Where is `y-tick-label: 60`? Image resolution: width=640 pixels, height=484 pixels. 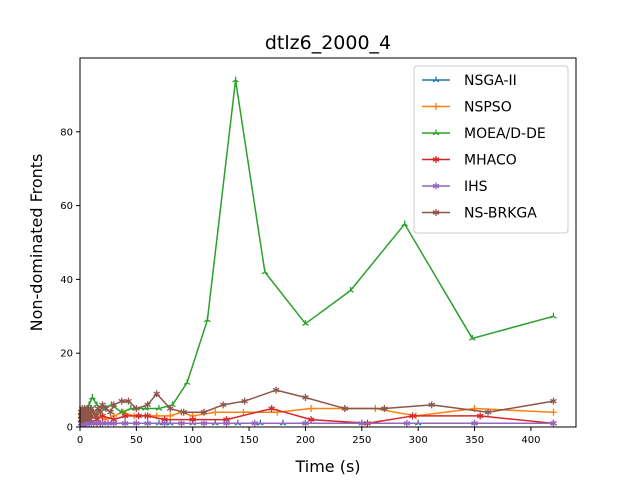 y-tick-label: 60 is located at coordinates (66, 206).